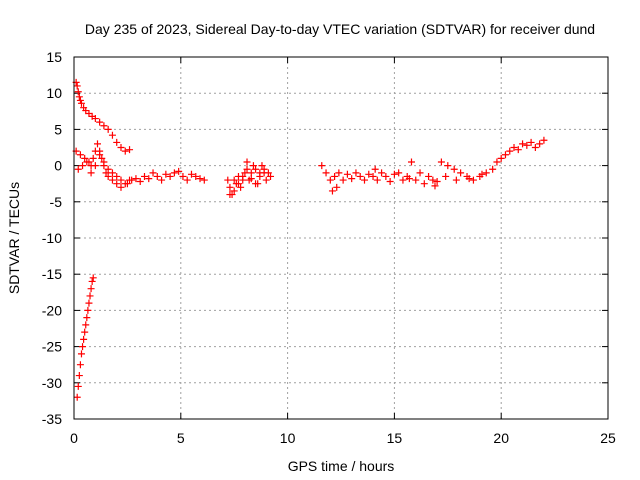  Describe the element at coordinates (58, 166) in the screenshot. I see `y-tick-label: 0` at that location.